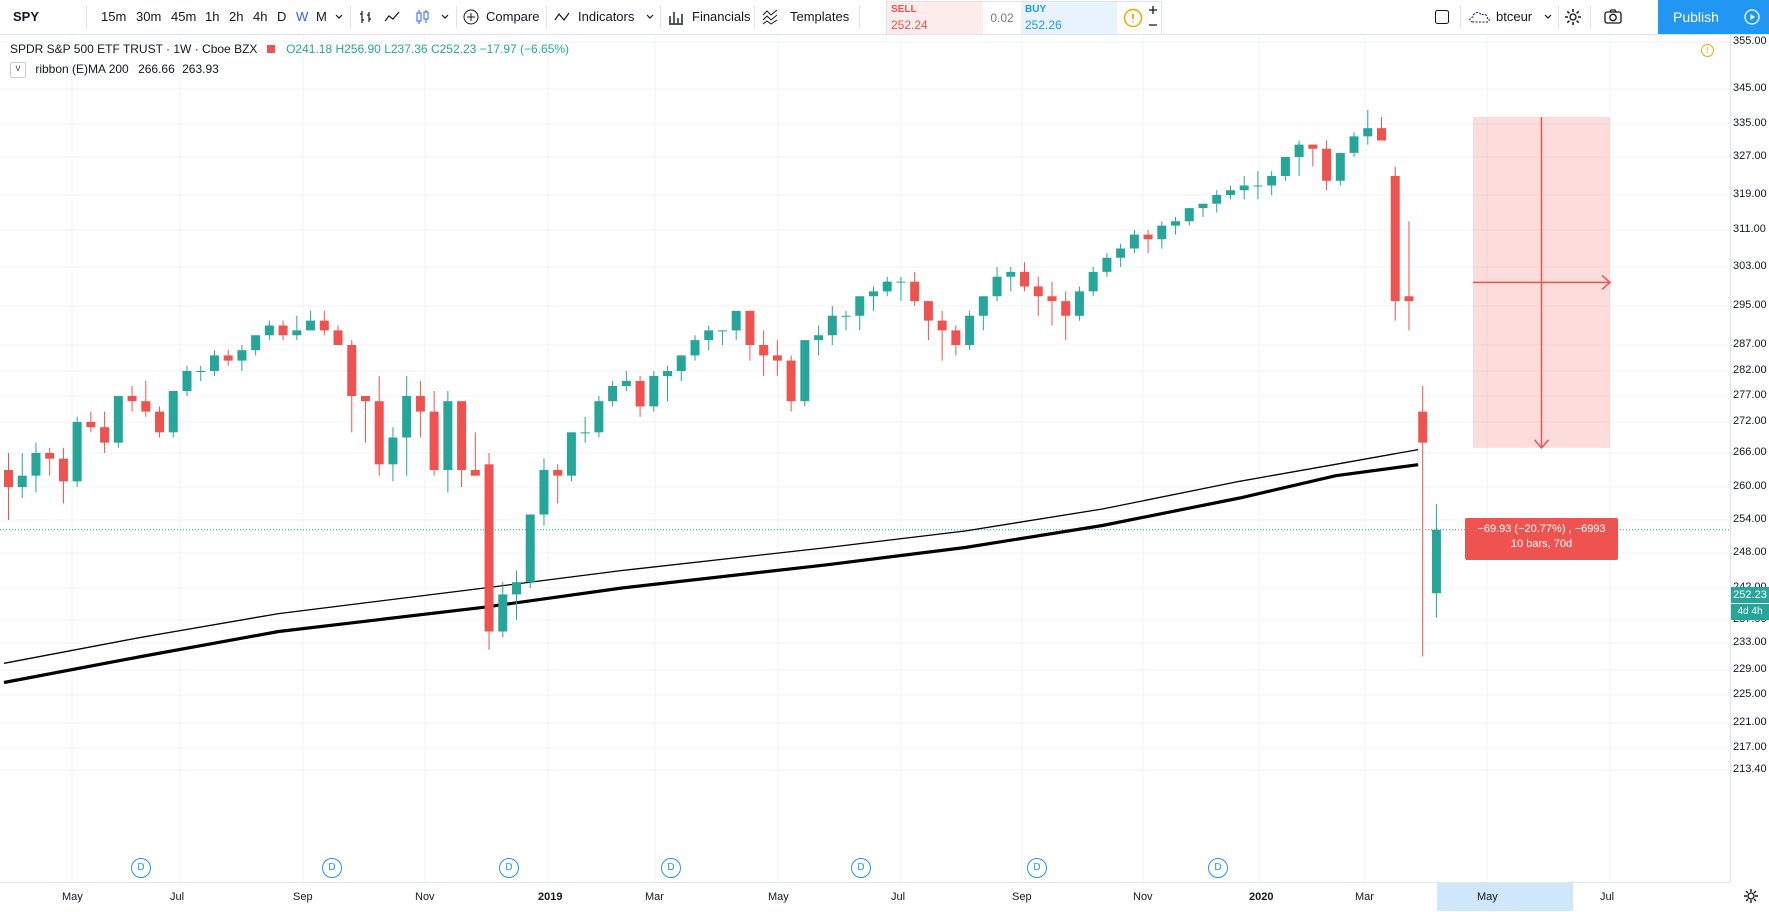 This screenshot has height=912, width=1769. What do you see at coordinates (562, 17) in the screenshot?
I see `indicators-icon` at bounding box center [562, 17].